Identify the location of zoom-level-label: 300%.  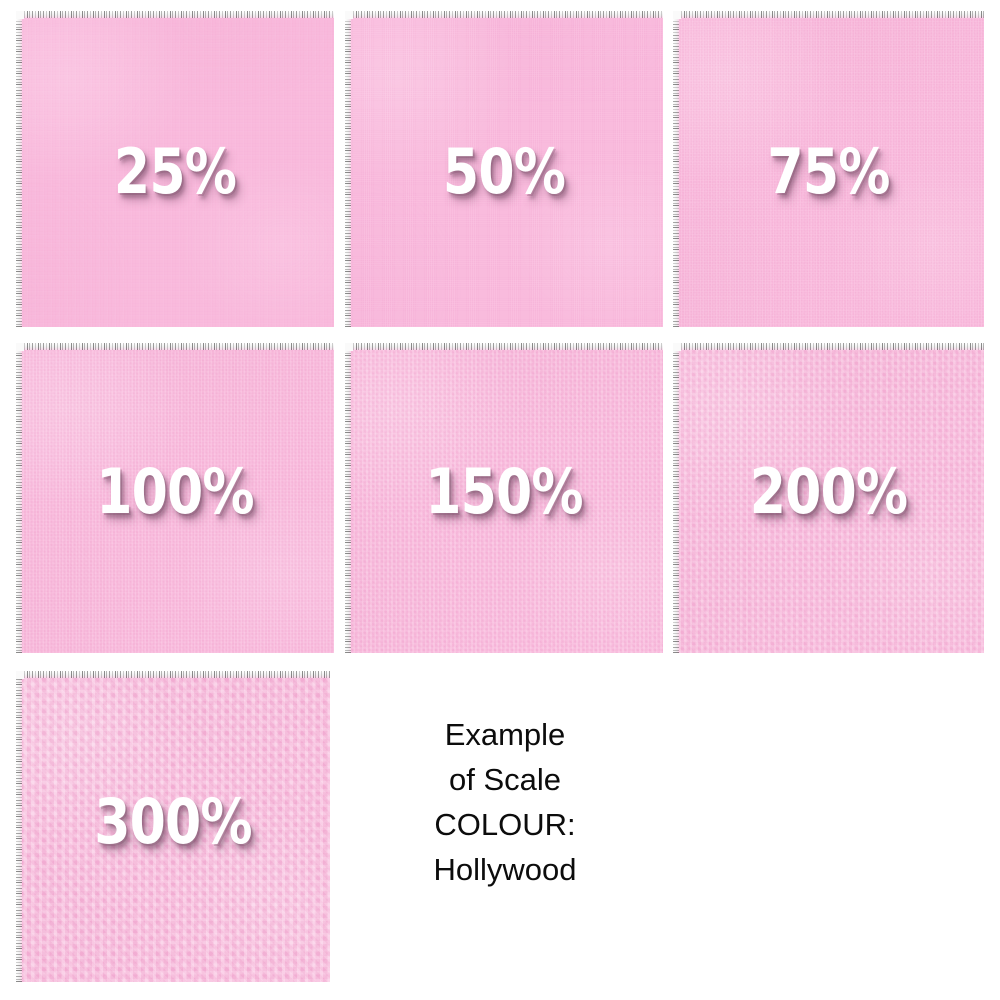
(173, 821).